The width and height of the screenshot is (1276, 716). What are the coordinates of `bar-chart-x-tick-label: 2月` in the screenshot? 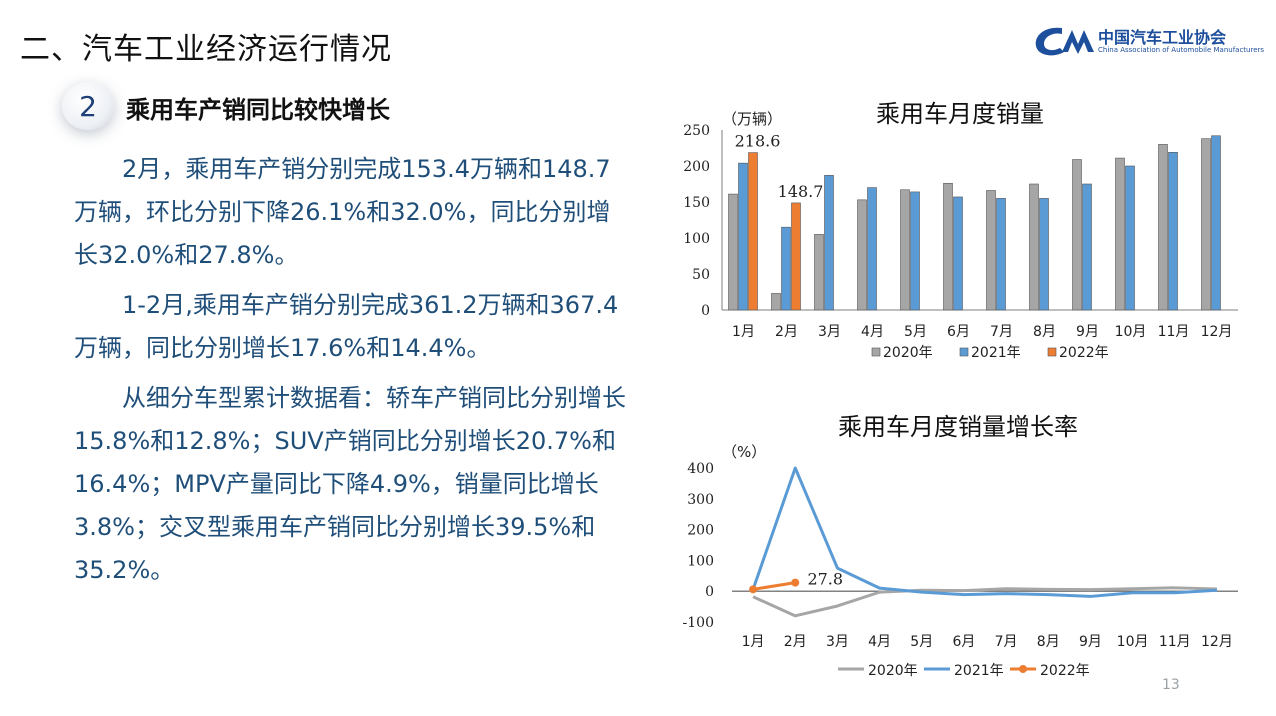 It's located at (786, 332).